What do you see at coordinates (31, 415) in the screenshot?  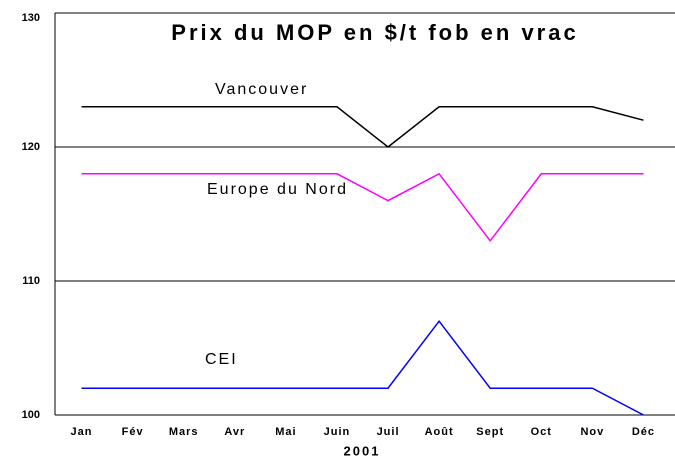 I see `y-tick-label: 100` at bounding box center [31, 415].